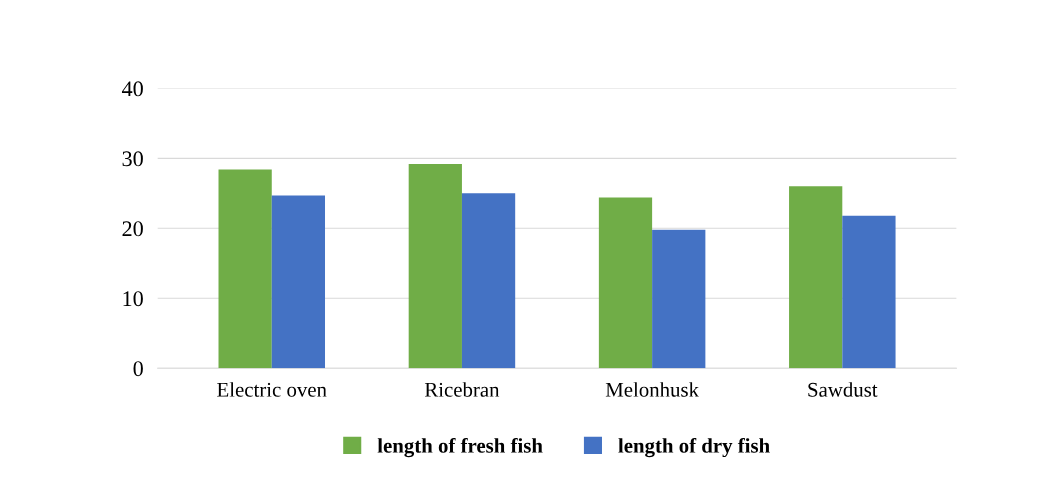 This screenshot has width=1051, height=491. Describe the element at coordinates (132, 89) in the screenshot. I see `y-tick-label: 40` at that location.